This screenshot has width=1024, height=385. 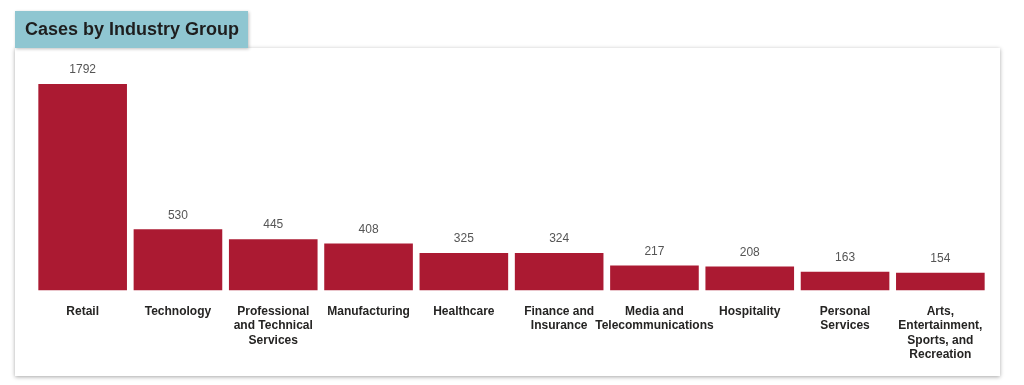 I want to click on data-label: 530, so click(x=178, y=214).